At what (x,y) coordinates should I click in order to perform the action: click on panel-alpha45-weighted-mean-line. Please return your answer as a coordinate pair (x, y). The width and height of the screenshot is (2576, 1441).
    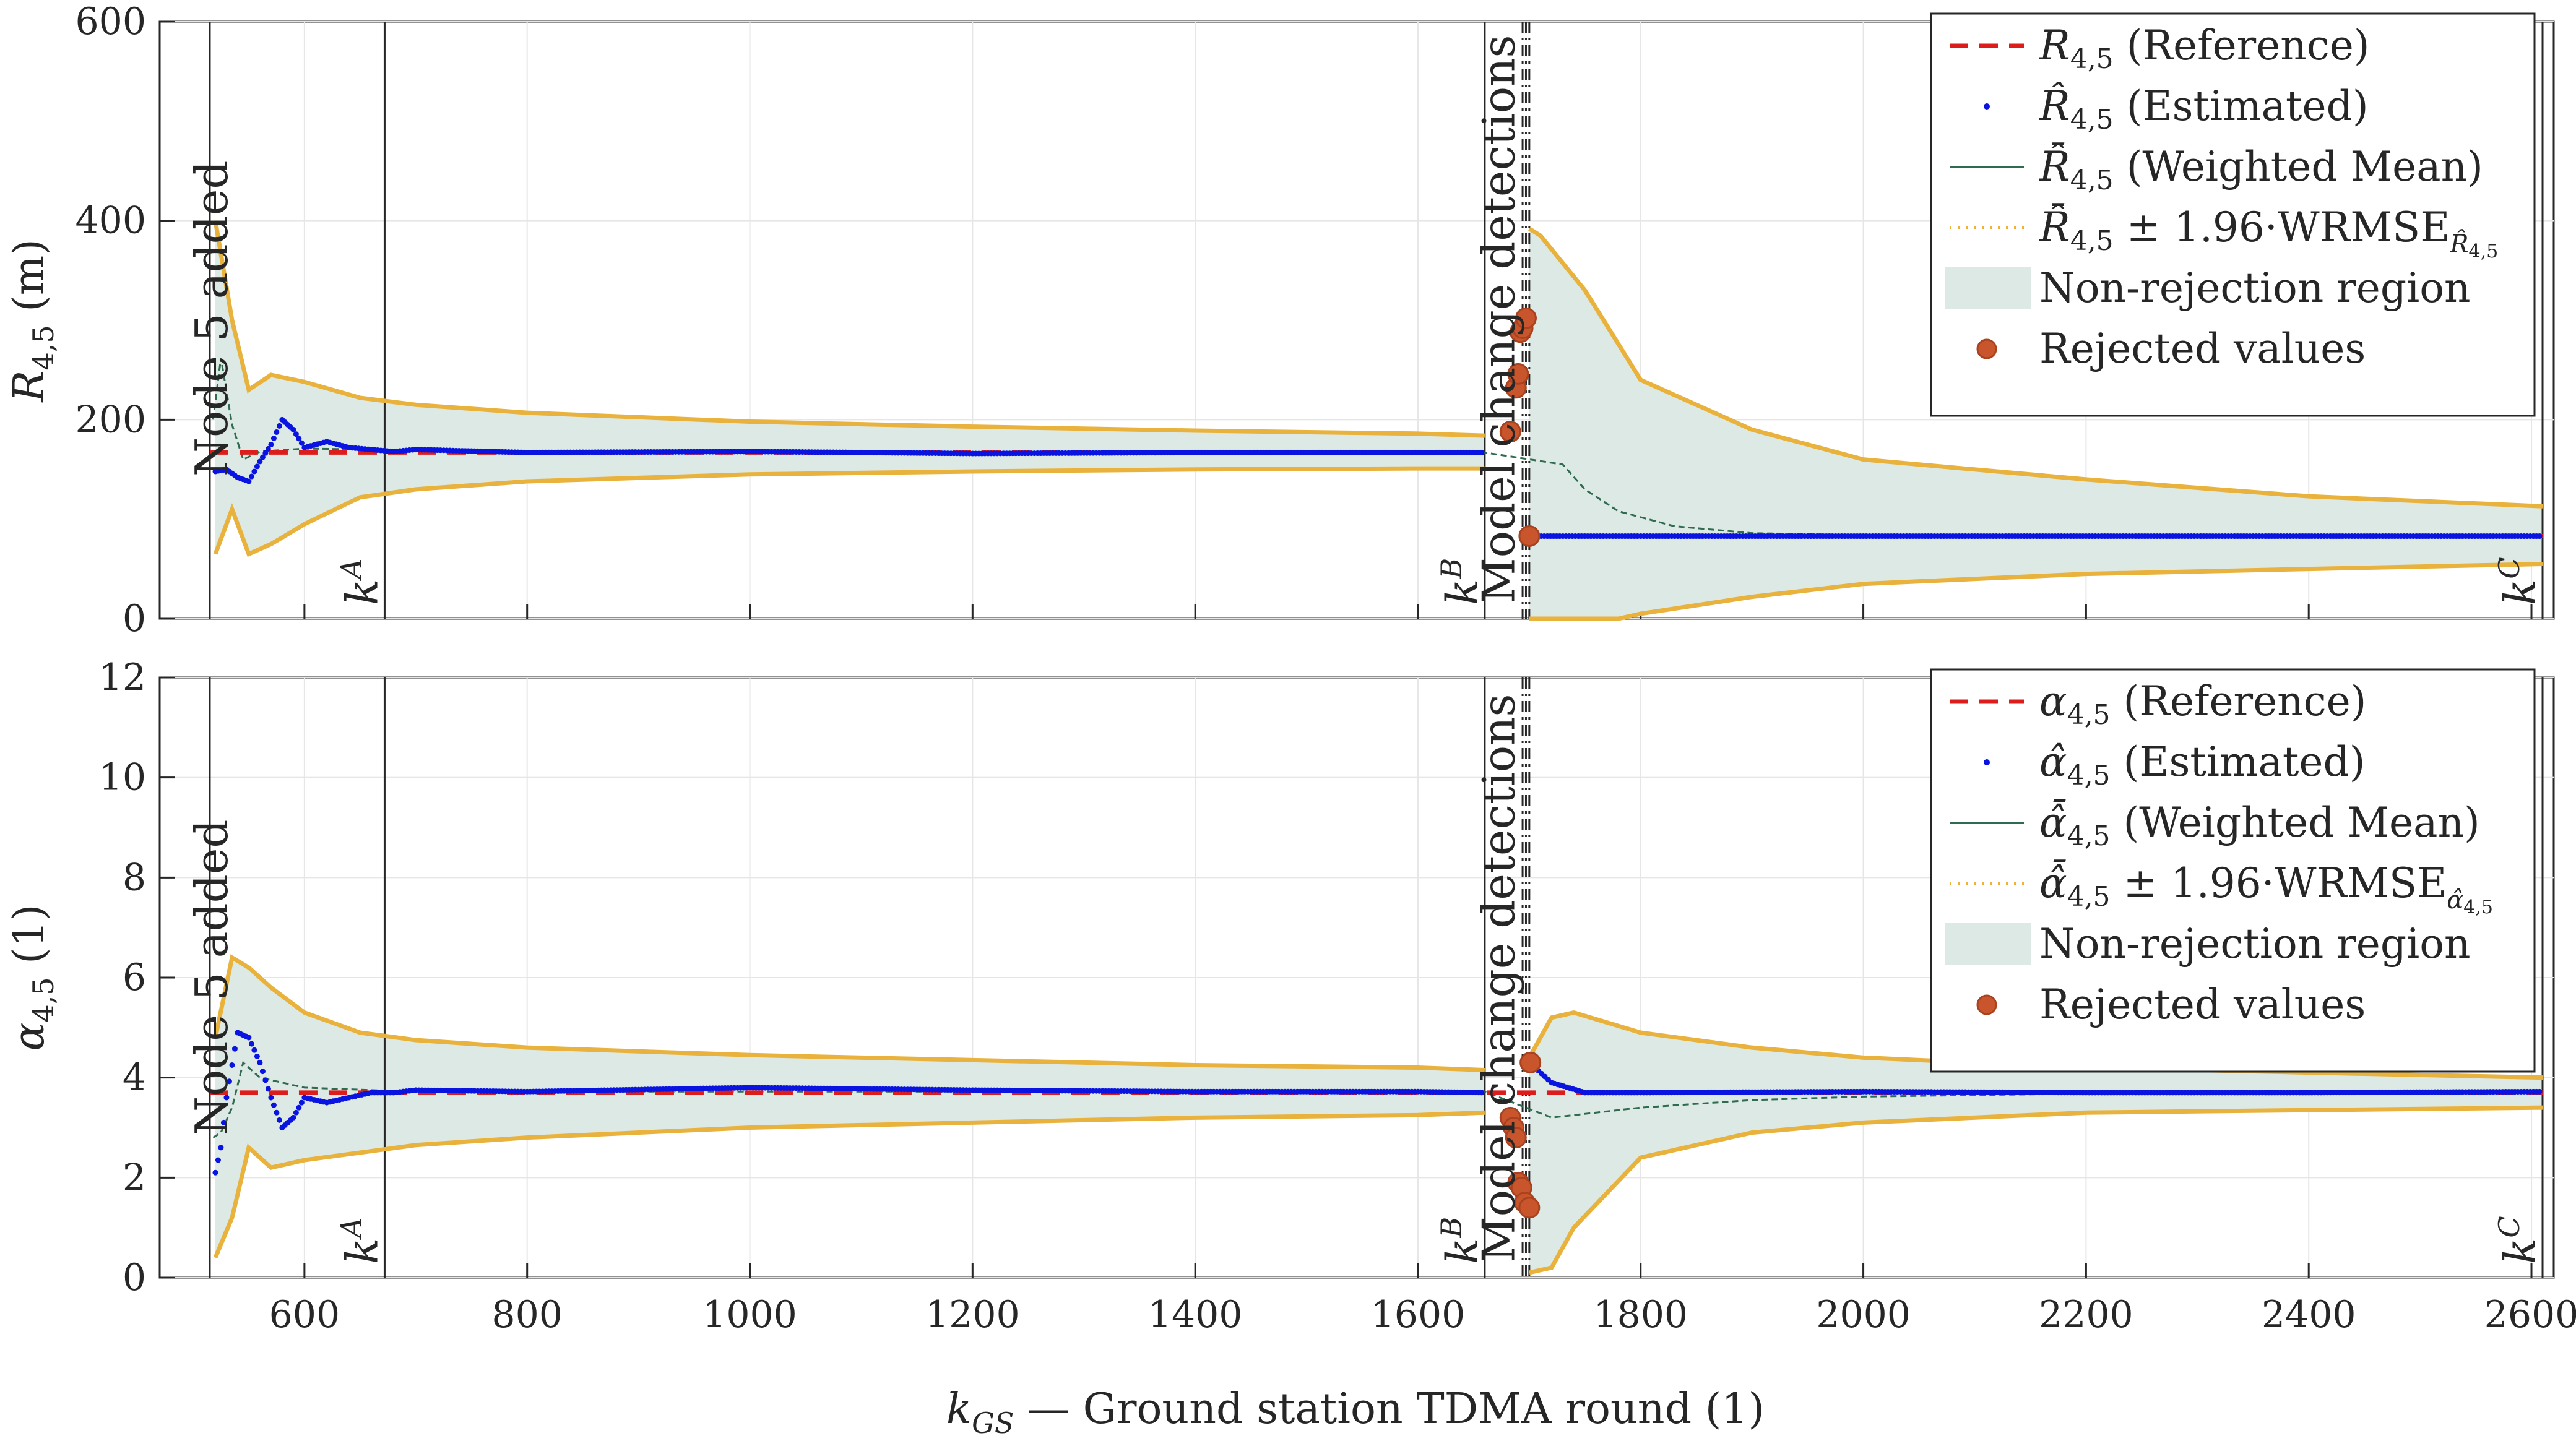
    Looking at the image, I should click on (1377, 1099).